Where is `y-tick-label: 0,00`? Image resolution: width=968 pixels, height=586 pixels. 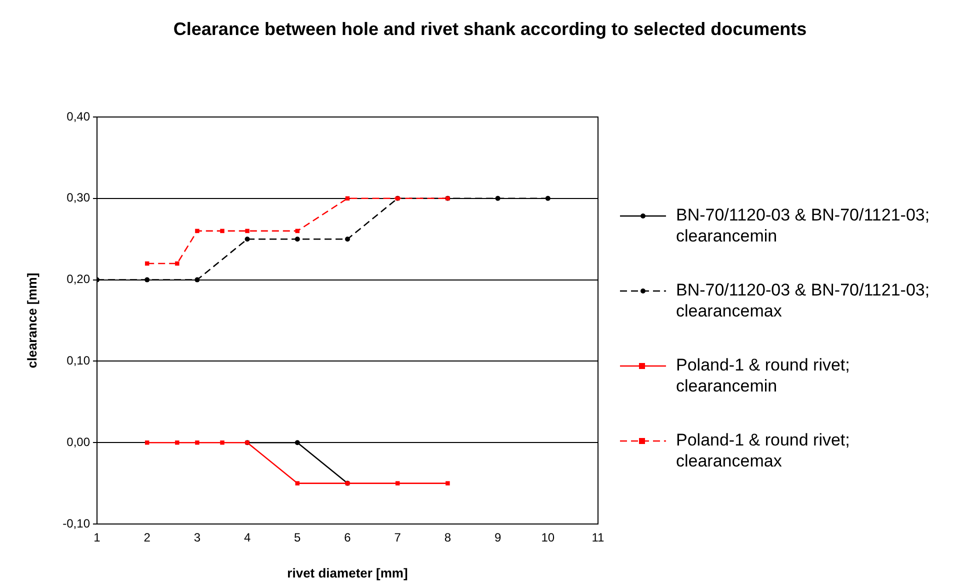
y-tick-label: 0,00 is located at coordinates (78, 441).